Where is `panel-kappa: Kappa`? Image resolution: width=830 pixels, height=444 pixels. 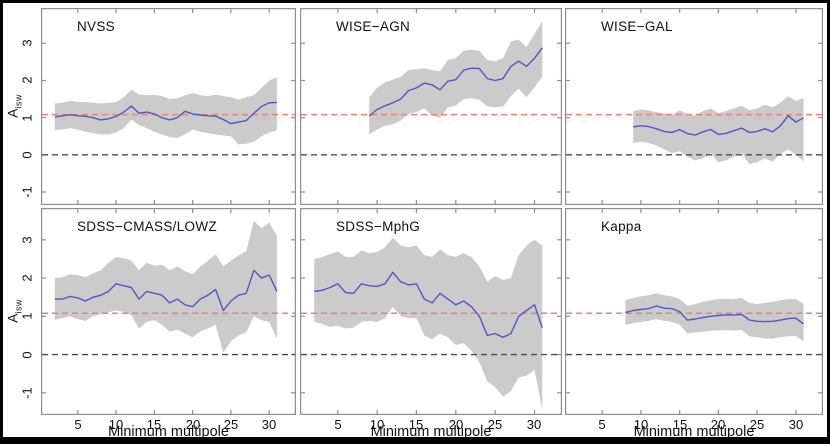 panel-kappa: Kappa is located at coordinates (694, 311).